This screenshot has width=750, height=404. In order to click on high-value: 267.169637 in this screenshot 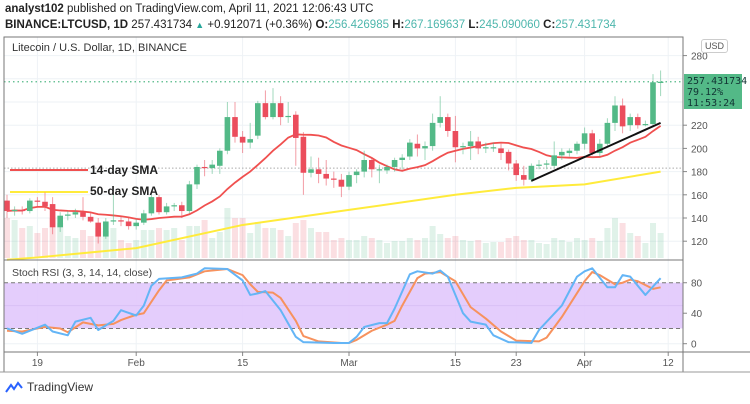, I will do `click(435, 25)`.